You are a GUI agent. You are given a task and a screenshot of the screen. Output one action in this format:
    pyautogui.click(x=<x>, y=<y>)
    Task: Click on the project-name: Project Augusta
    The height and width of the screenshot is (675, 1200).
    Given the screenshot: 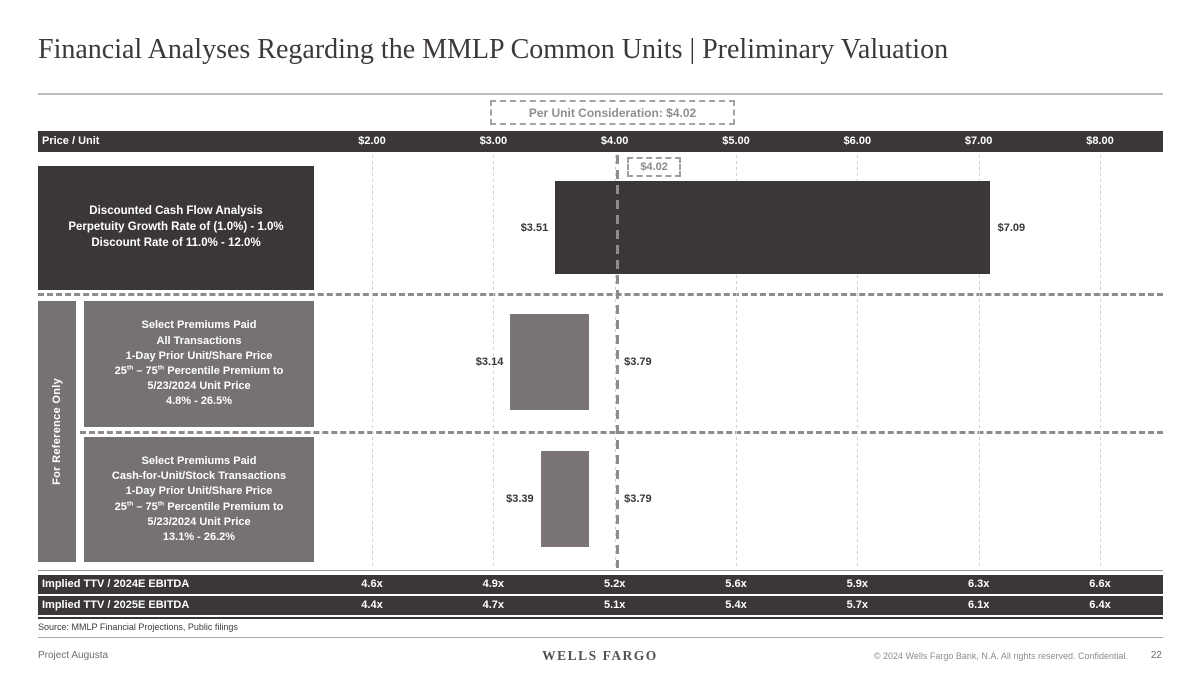 What is the action you would take?
    pyautogui.click(x=73, y=655)
    